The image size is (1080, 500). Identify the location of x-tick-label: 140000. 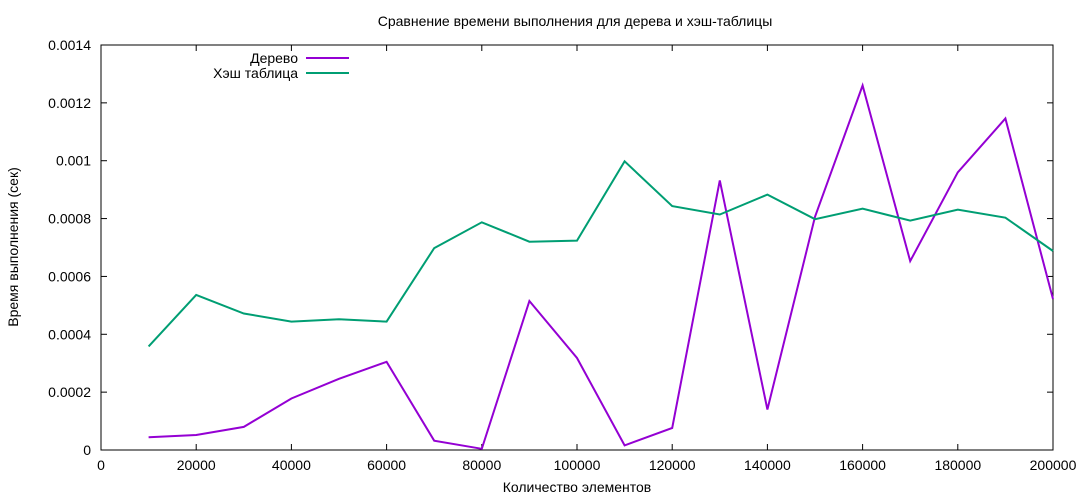
(767, 465).